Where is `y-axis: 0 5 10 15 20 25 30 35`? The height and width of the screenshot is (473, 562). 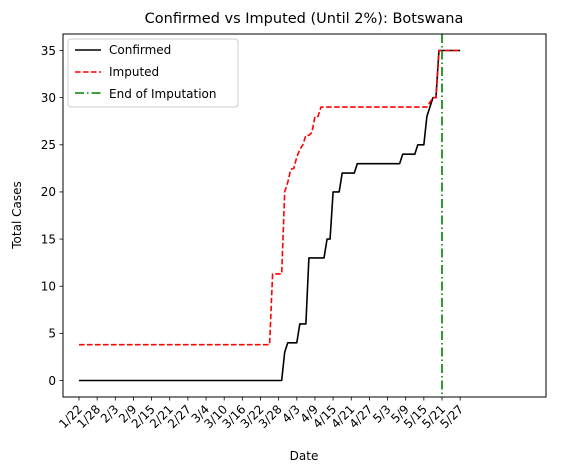
y-axis: 0 5 10 15 20 25 30 35 is located at coordinates (52, 216).